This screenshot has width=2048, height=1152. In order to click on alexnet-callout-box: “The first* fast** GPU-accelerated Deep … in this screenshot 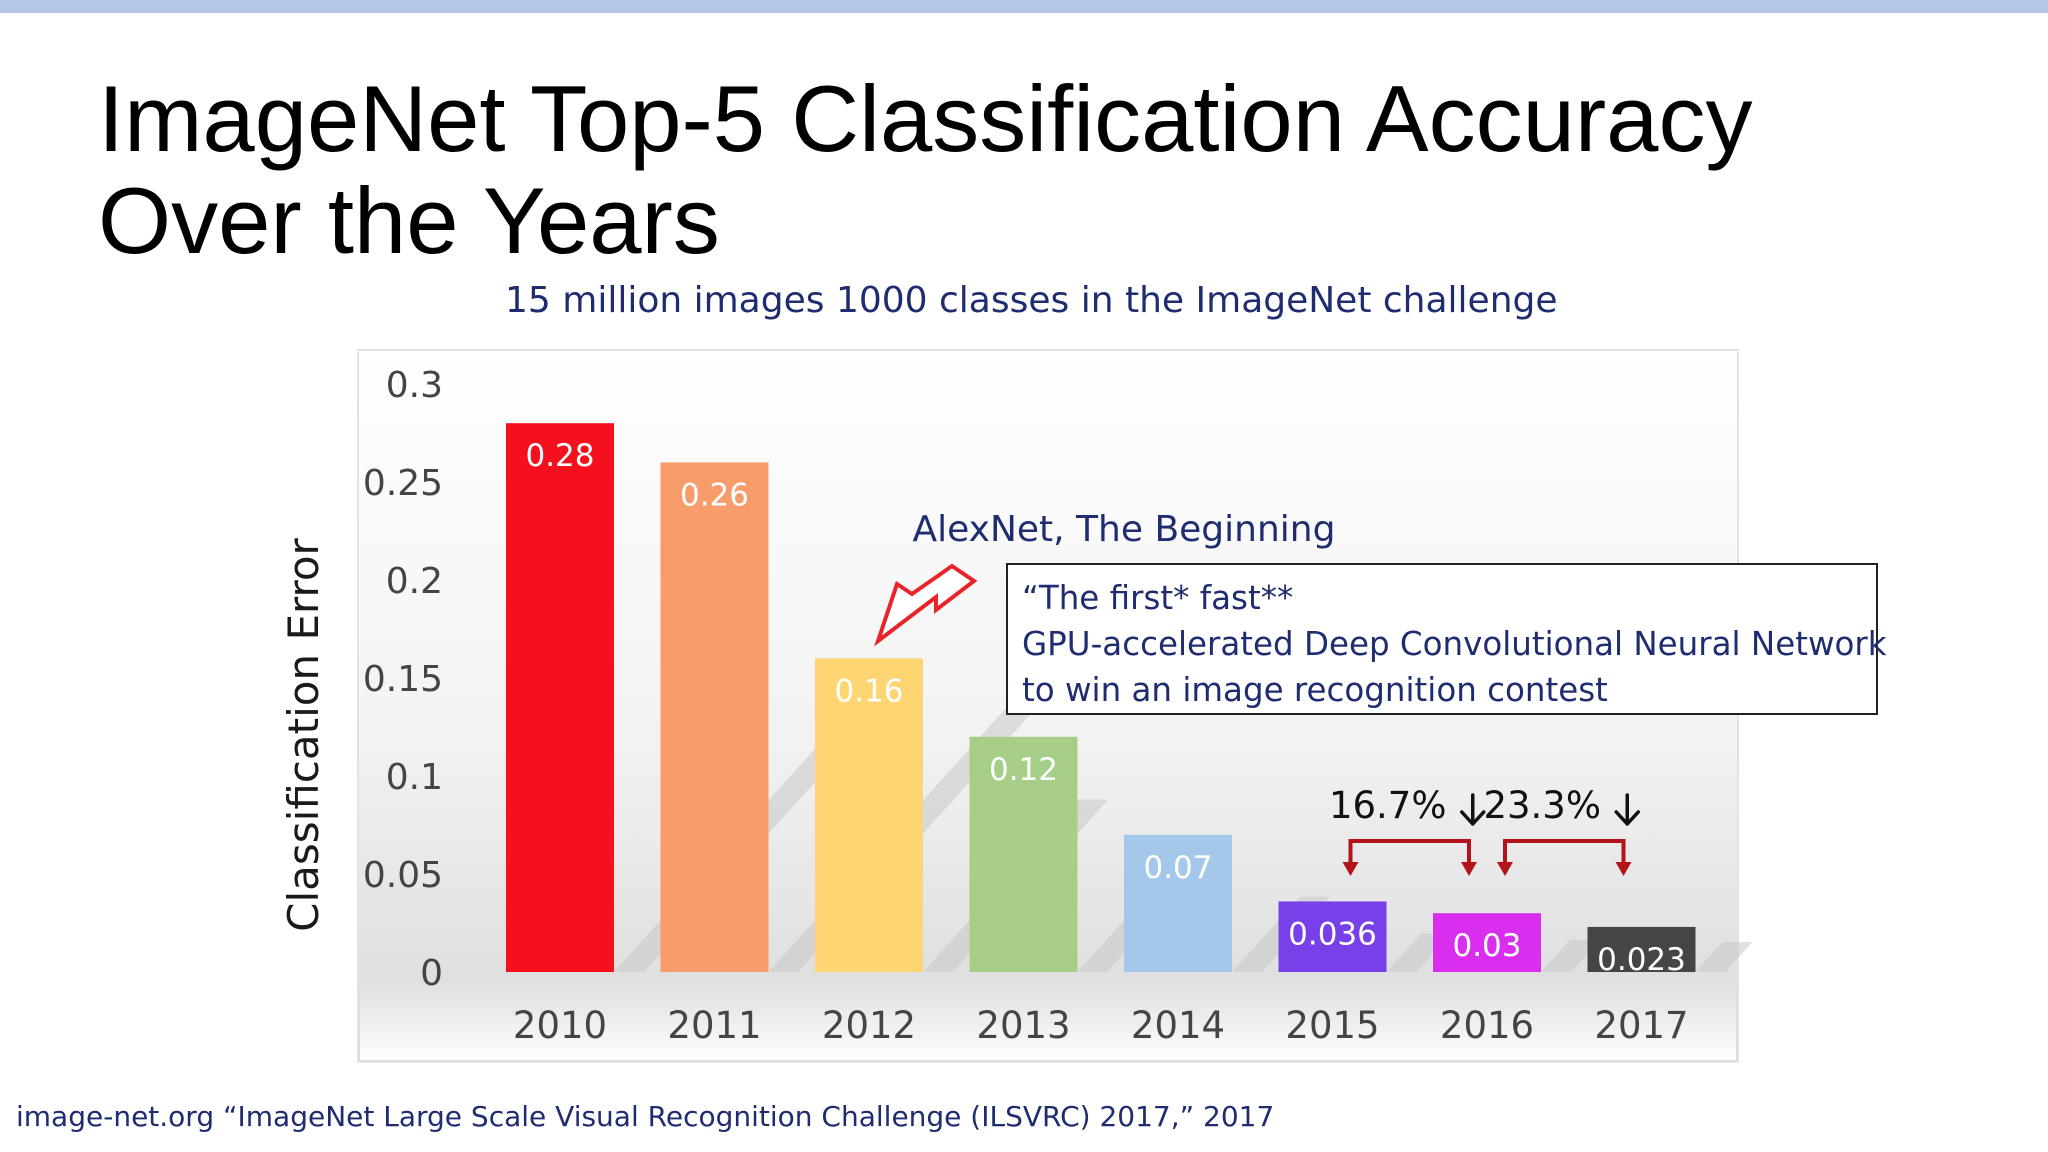, I will do `click(1446, 639)`.